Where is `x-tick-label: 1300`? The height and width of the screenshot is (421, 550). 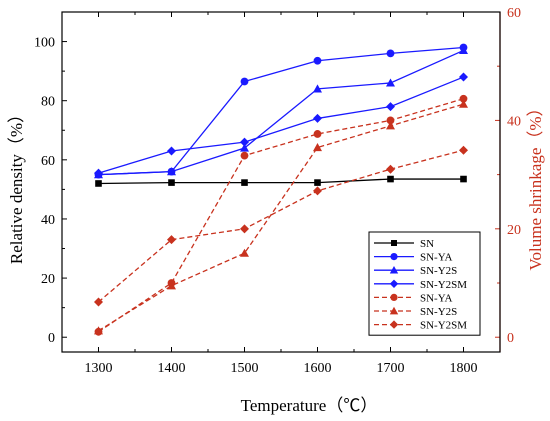
x-tick-label: 1300 is located at coordinates (99, 368).